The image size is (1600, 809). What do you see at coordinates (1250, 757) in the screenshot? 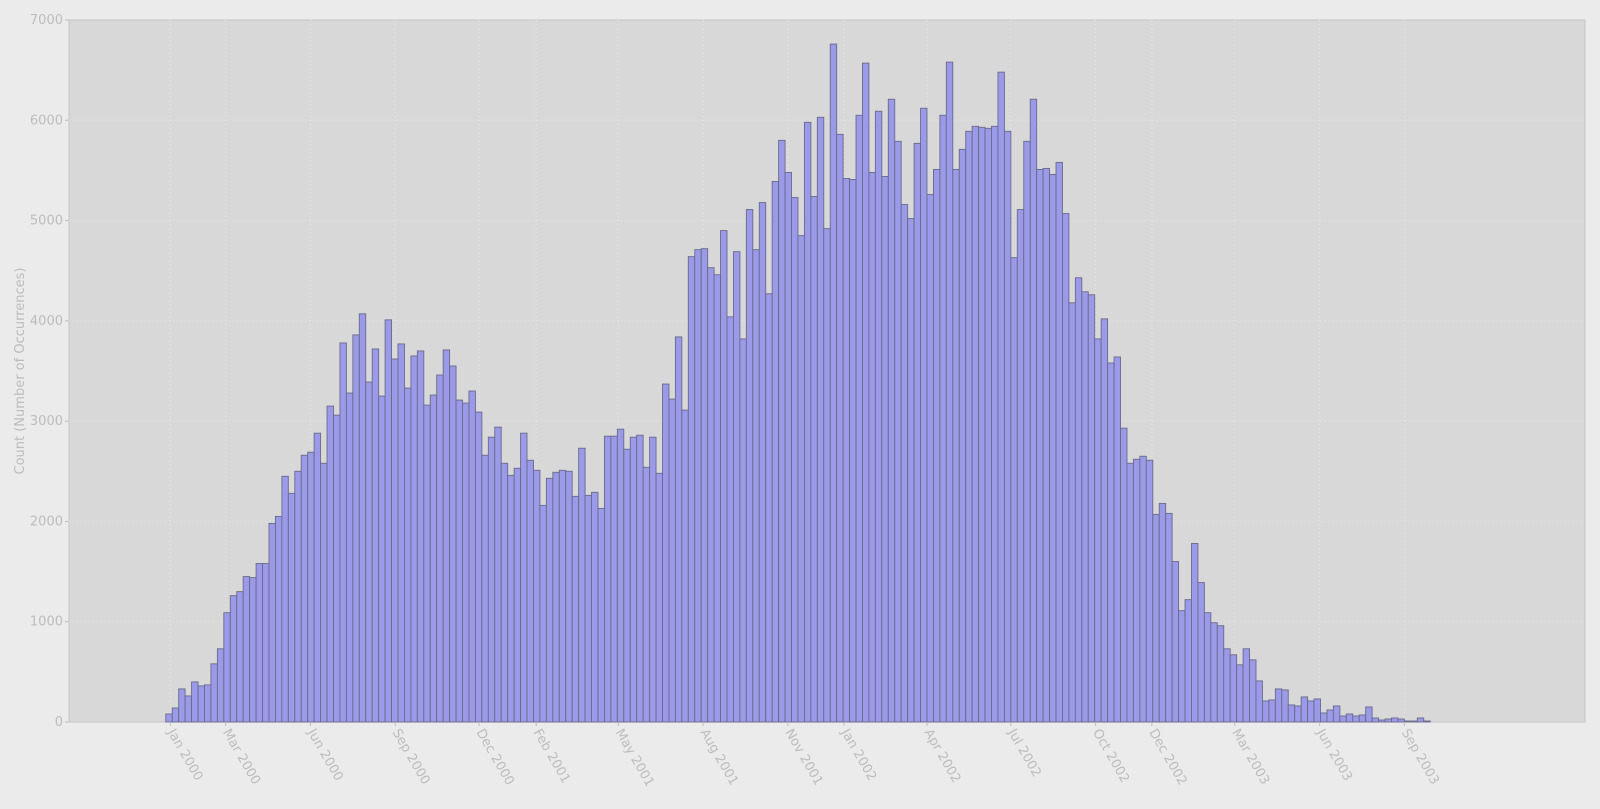
I see `x-tick-label: Mar 2003` at bounding box center [1250, 757].